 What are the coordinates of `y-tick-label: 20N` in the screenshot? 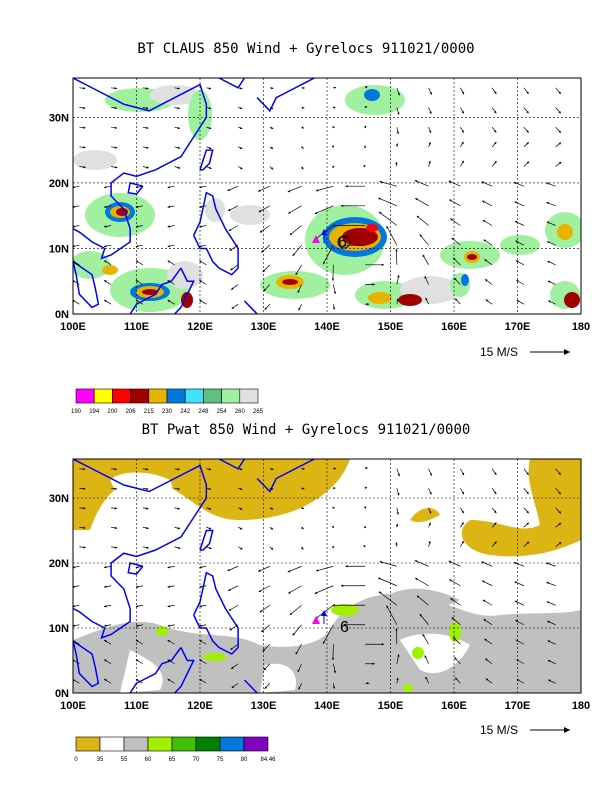 It's located at (59, 564).